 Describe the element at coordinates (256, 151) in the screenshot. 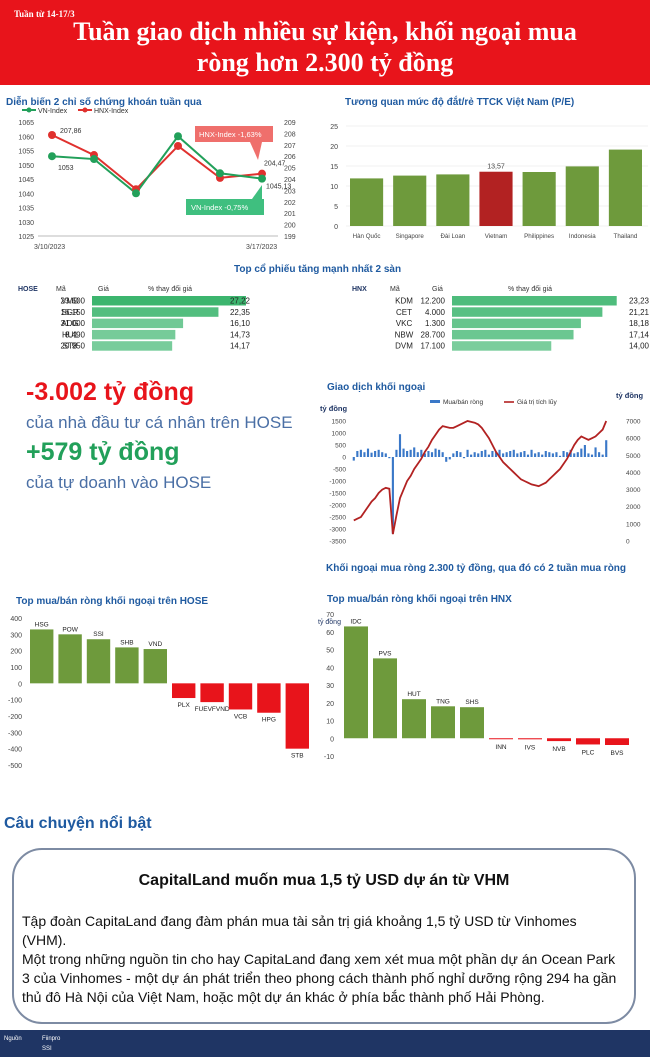

I see `hnx-callout-pointer` at that location.